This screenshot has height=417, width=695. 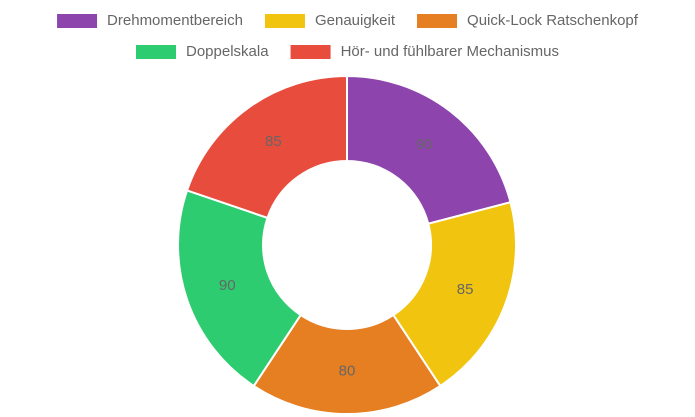 I want to click on legend-label: Quick-Lock Ratschenkopf, so click(x=553, y=20).